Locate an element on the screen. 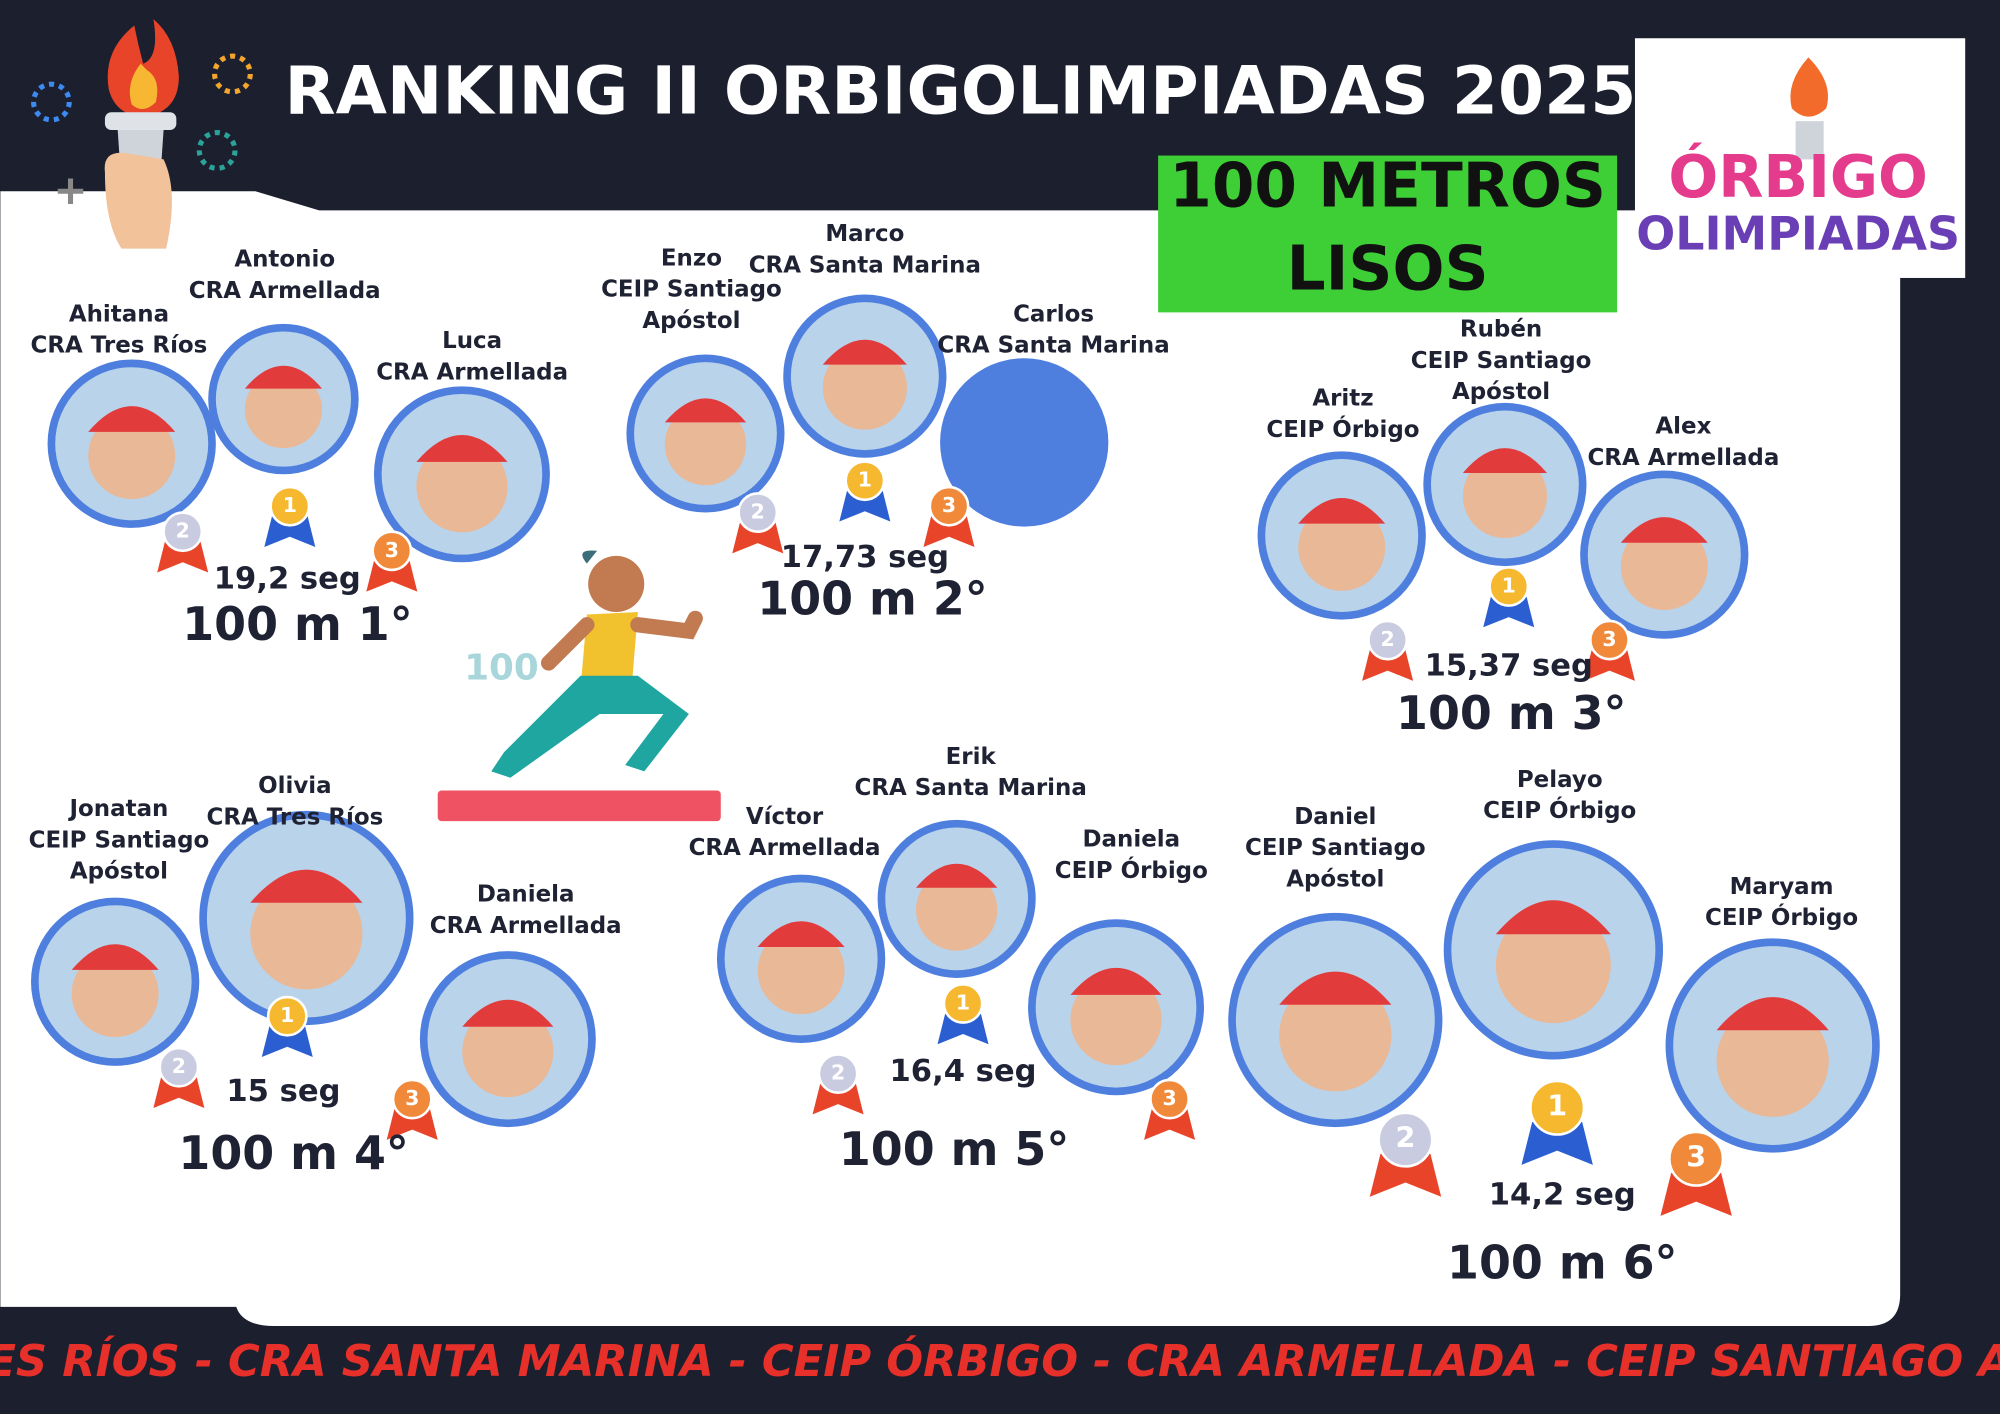 This screenshot has width=2000, height=1414. race-label: 100 m 1° is located at coordinates (297, 624).